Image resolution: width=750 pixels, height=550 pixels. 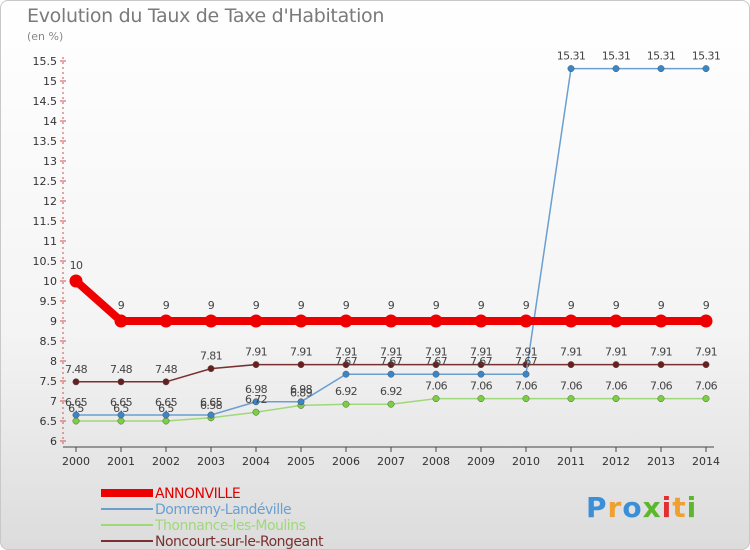 What do you see at coordinates (45, 36) in the screenshot?
I see `chart-unit-label: (en %)` at bounding box center [45, 36].